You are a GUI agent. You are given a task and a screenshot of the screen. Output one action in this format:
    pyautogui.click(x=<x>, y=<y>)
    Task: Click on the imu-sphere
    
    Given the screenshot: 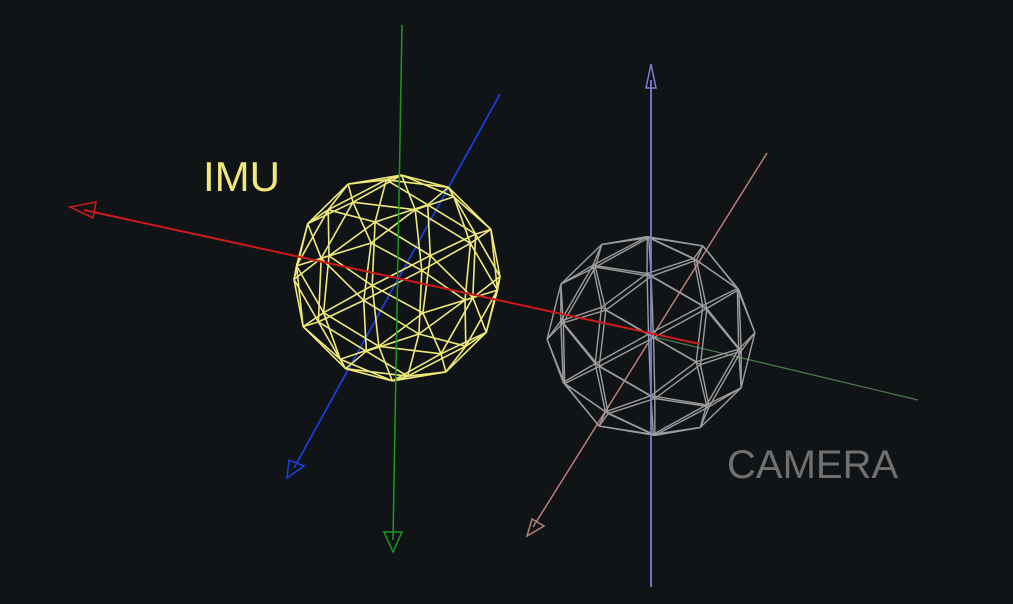 What is the action you would take?
    pyautogui.click(x=397, y=278)
    